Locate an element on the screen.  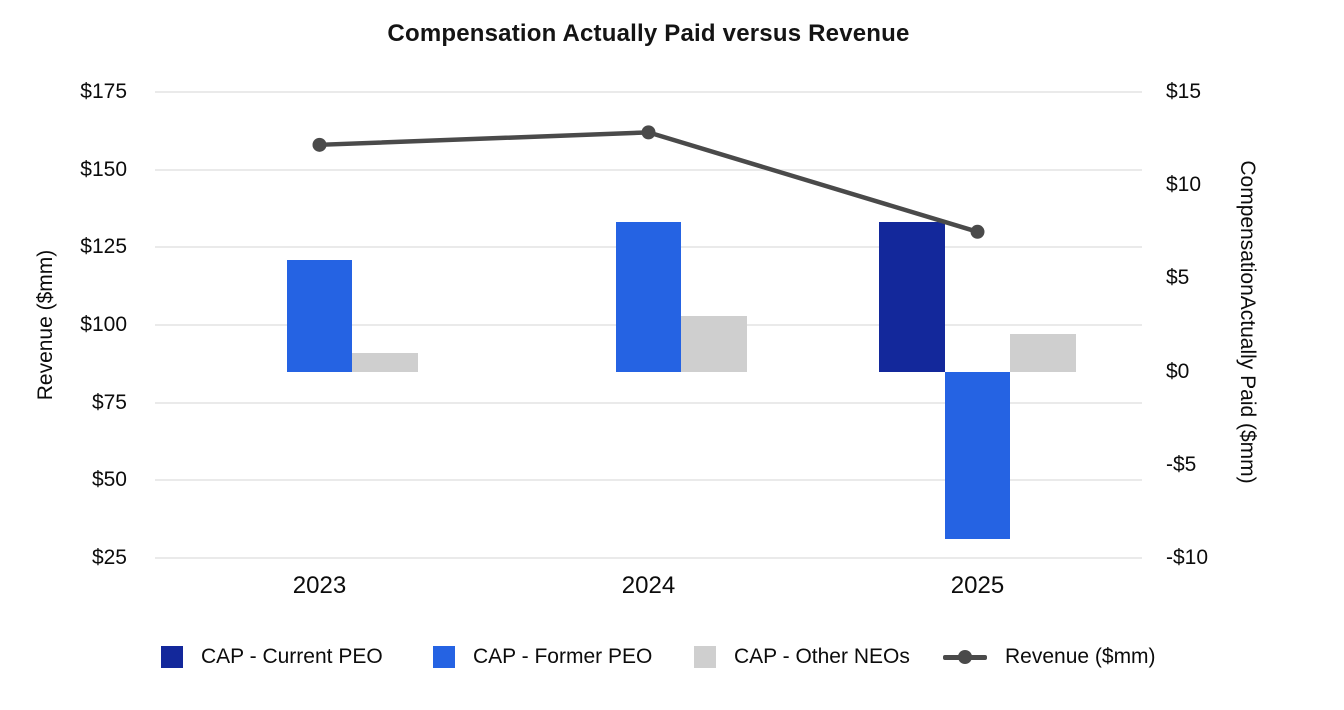
right-axis-tick: $10 is located at coordinates (1184, 185).